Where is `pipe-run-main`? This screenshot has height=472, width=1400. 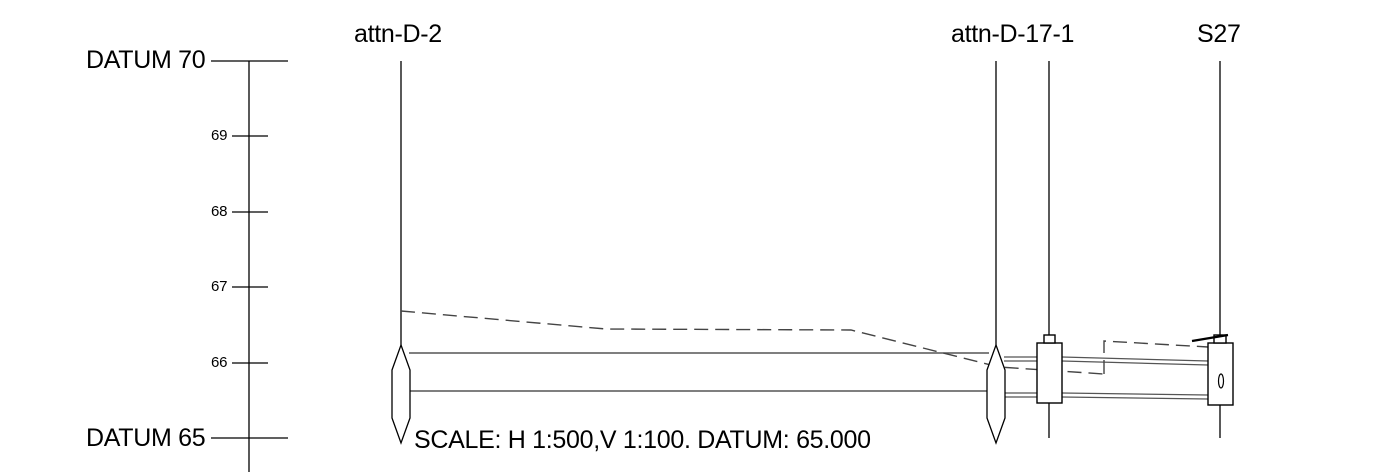
pipe-run-main is located at coordinates (699, 372).